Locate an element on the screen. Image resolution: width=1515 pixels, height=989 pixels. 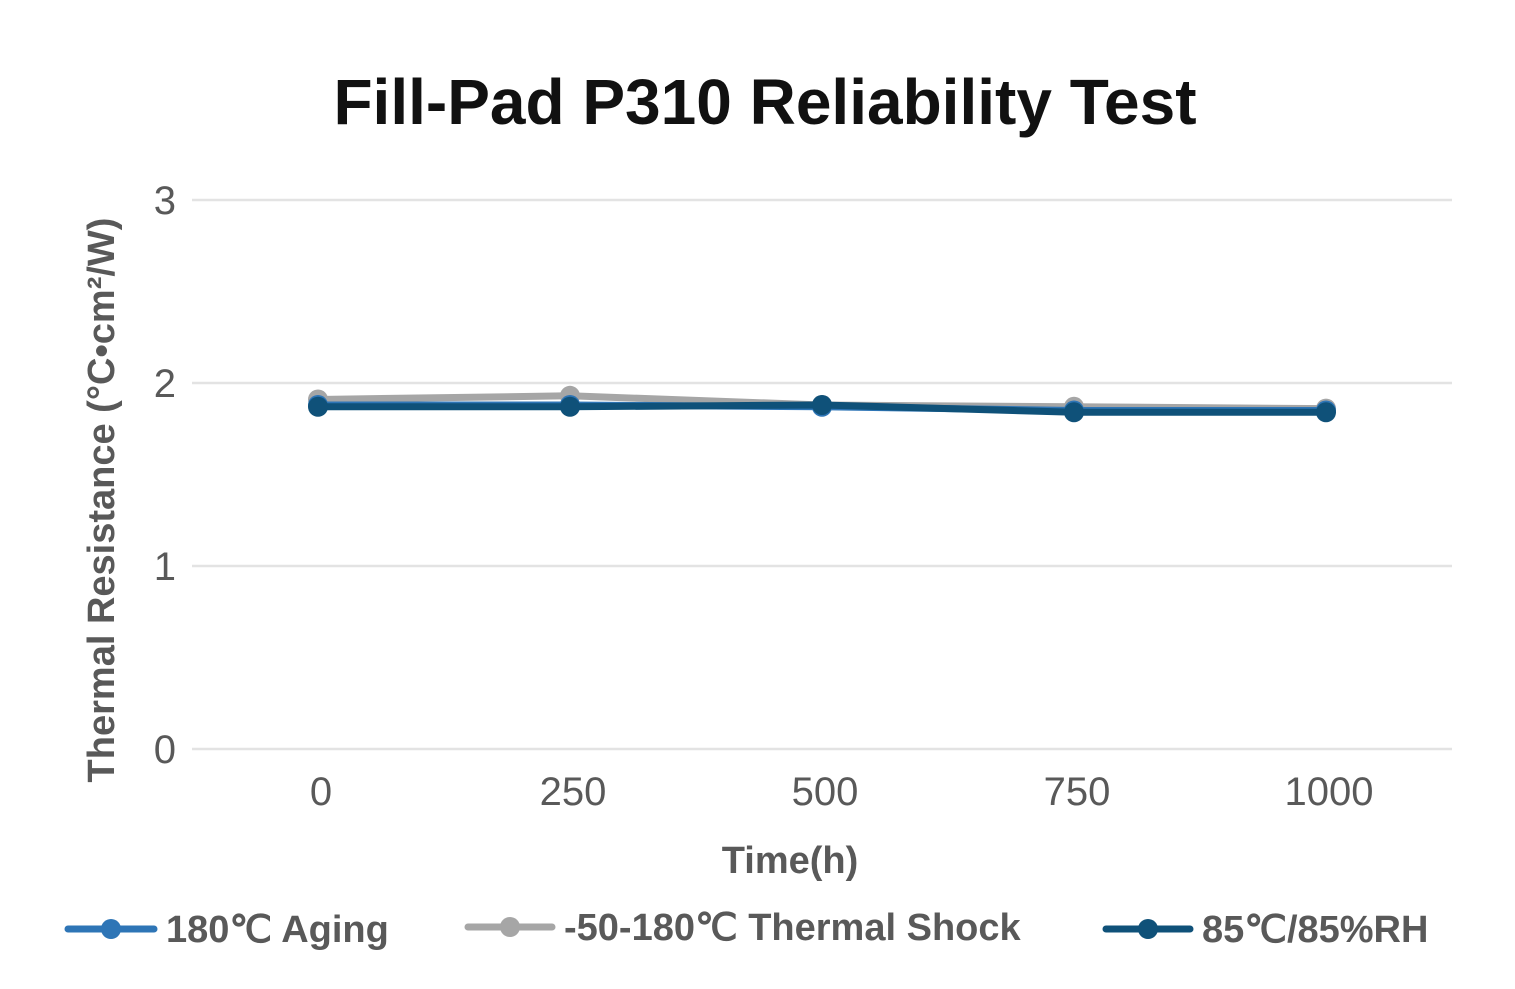
x-tick-label: 500 is located at coordinates (825, 792).